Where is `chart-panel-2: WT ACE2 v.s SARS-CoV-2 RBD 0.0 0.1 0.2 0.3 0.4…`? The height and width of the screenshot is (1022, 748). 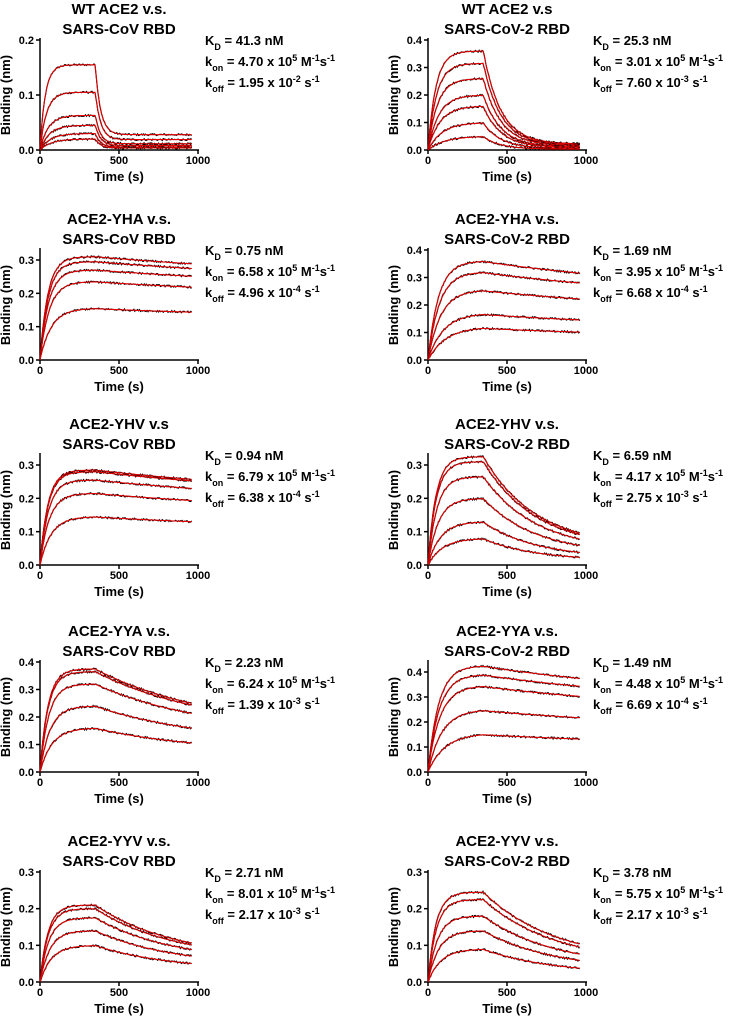
chart-panel-2: WT ACE2 v.s SARS-CoV-2 RBD 0.0 0.1 0.2 0.3 0.4… is located at coordinates (554, 92).